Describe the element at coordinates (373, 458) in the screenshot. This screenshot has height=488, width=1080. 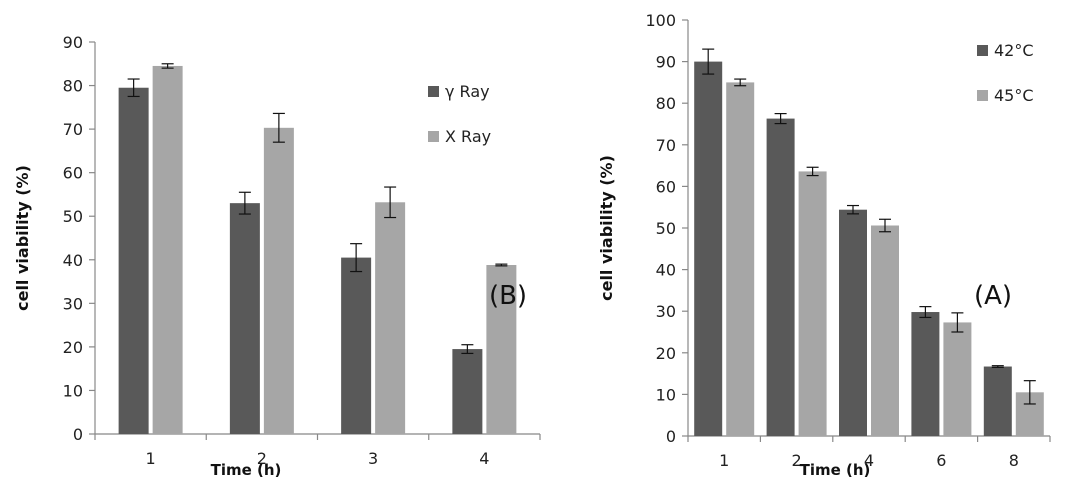
I see `x-tick-label: 3` at that location.